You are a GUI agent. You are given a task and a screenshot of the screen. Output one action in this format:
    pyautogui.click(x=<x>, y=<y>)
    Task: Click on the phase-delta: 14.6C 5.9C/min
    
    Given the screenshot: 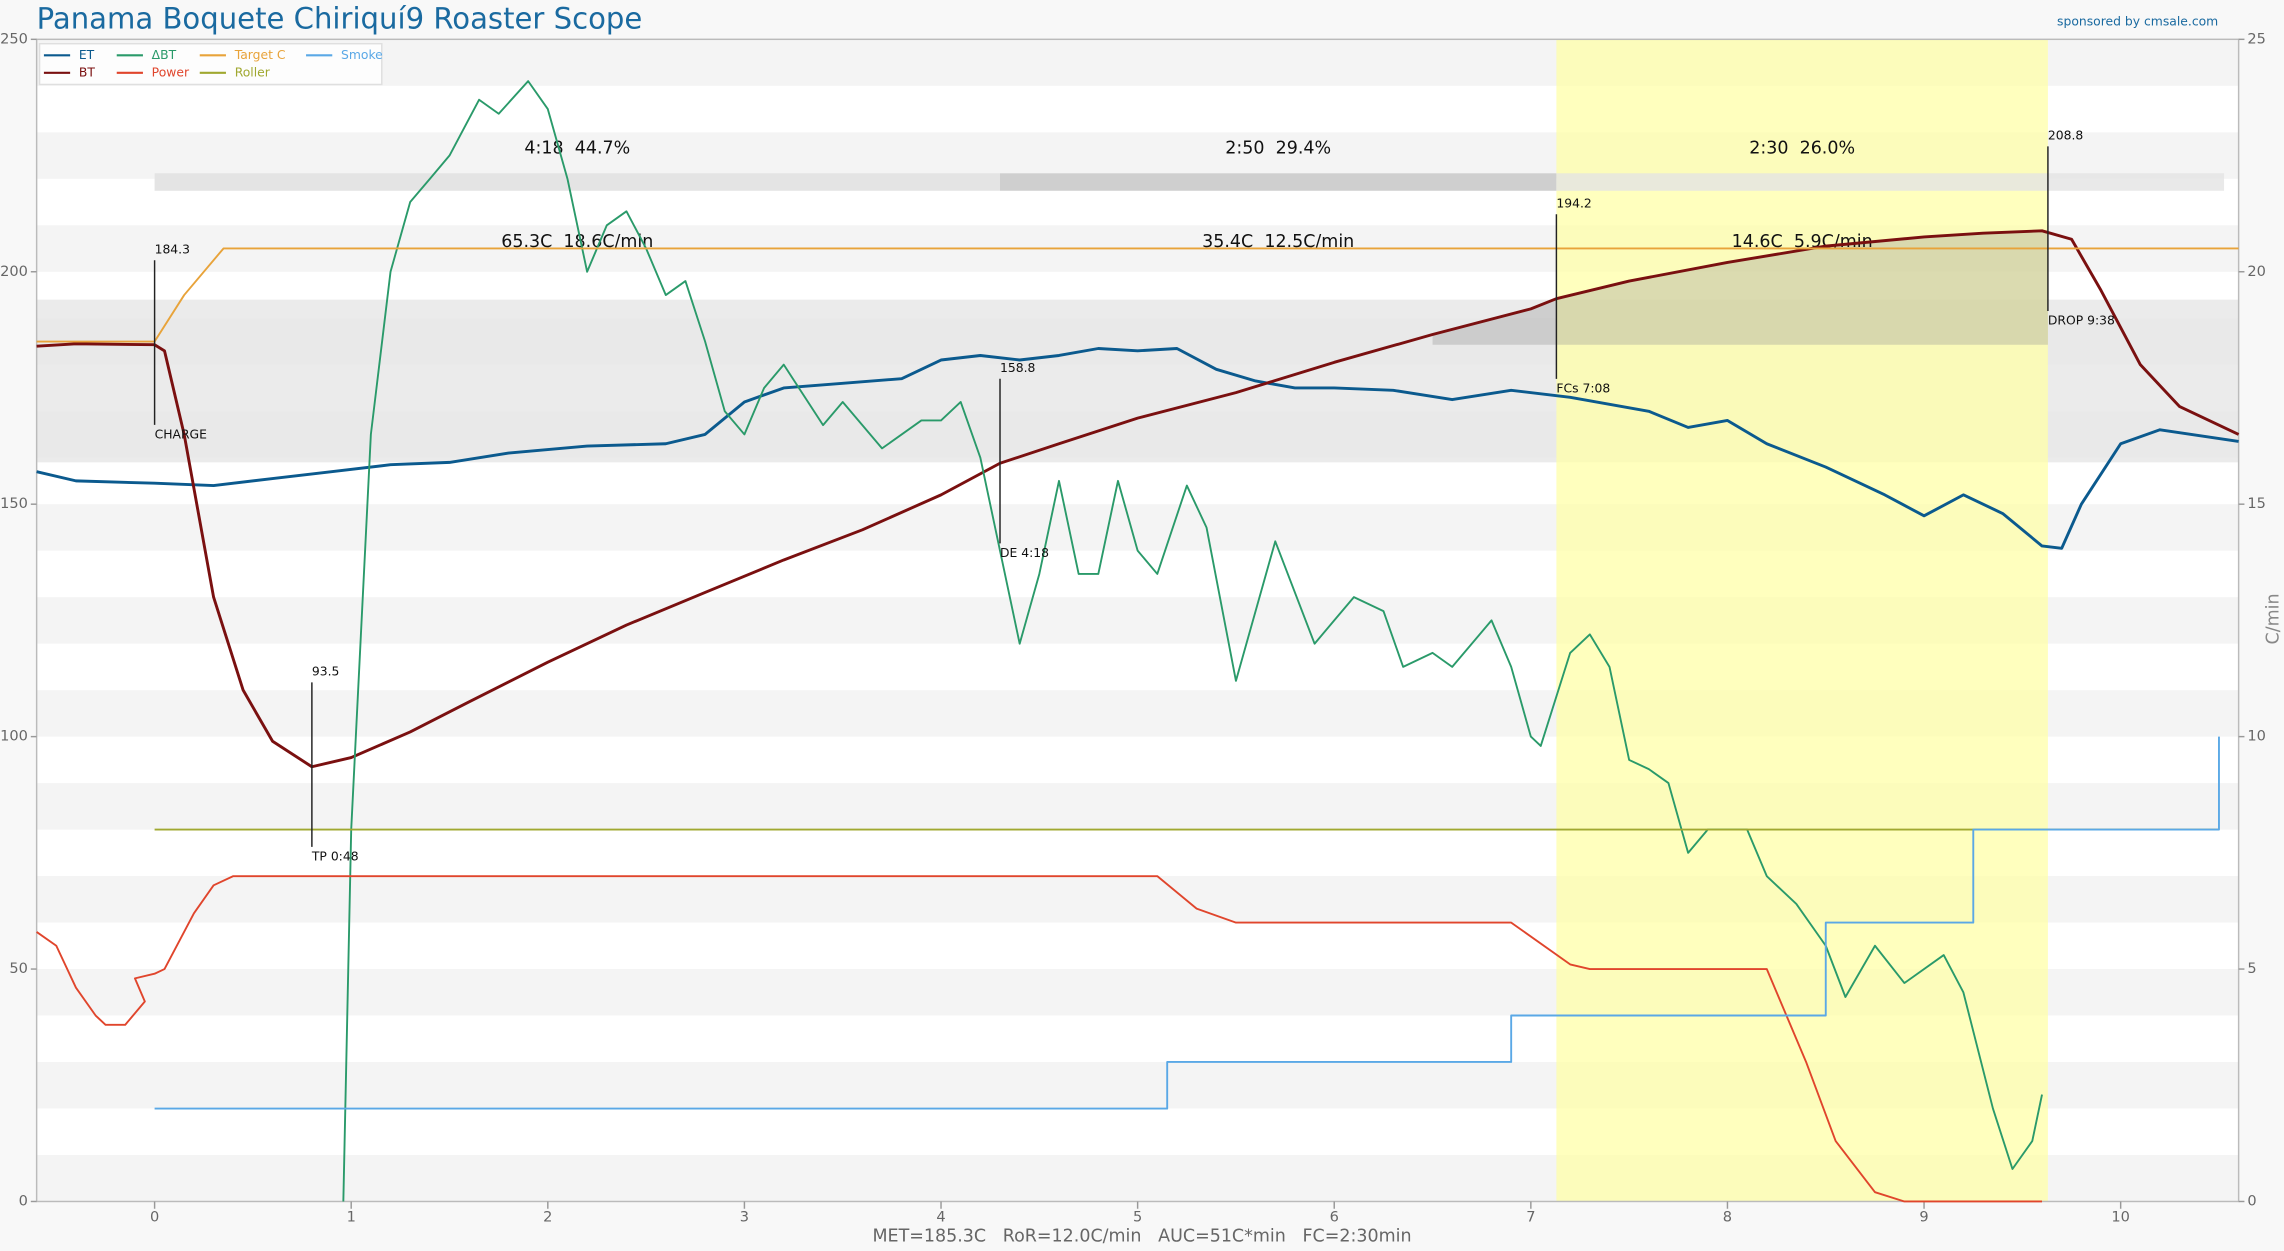 What is the action you would take?
    pyautogui.click(x=1802, y=242)
    